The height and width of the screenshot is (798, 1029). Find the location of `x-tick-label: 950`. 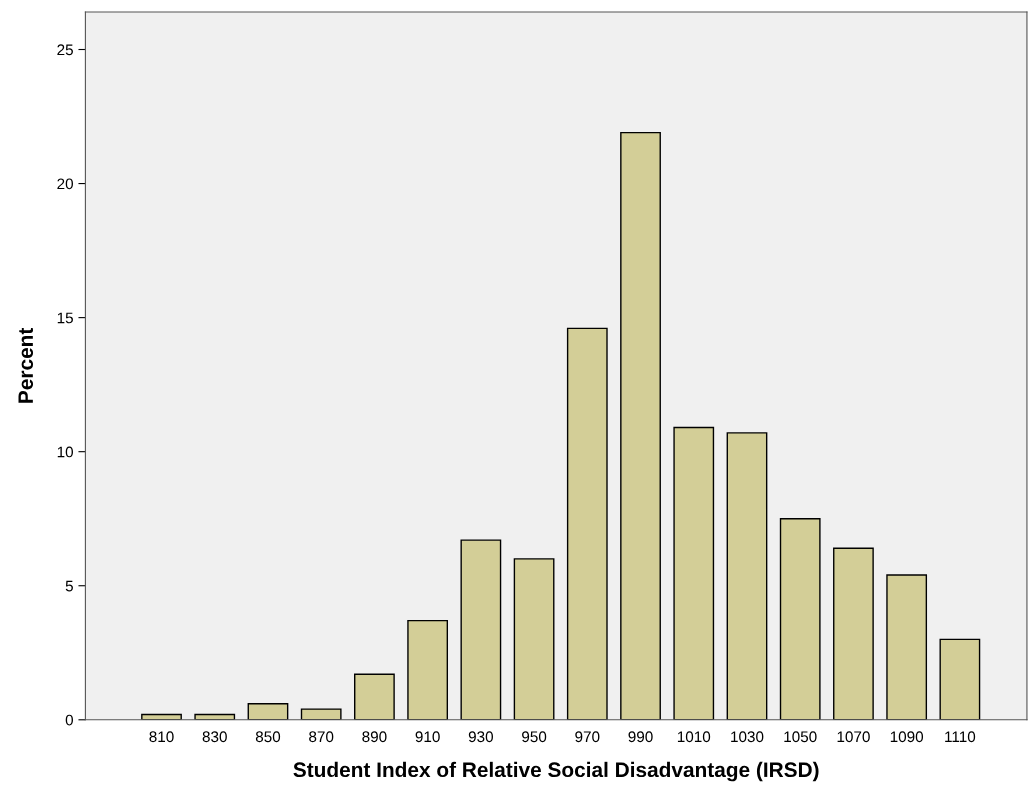

x-tick-label: 950 is located at coordinates (534, 737).